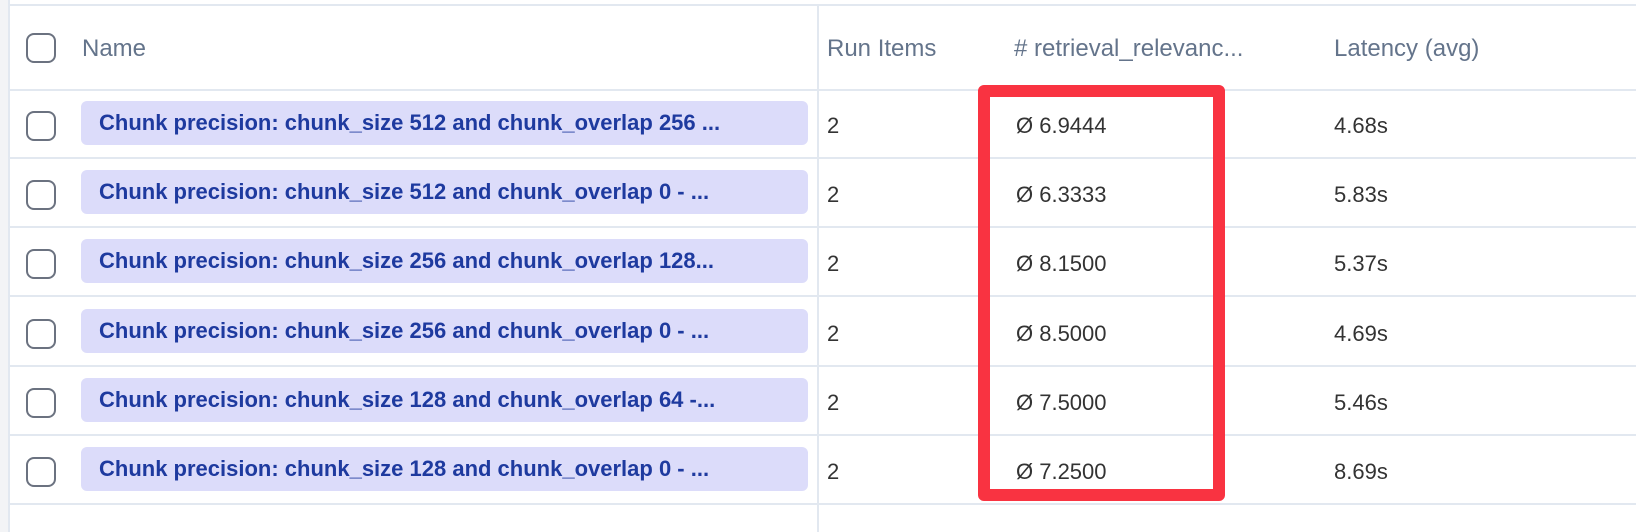 The image size is (1636, 532). I want to click on latency-cell: 5.37s, so click(1361, 264).